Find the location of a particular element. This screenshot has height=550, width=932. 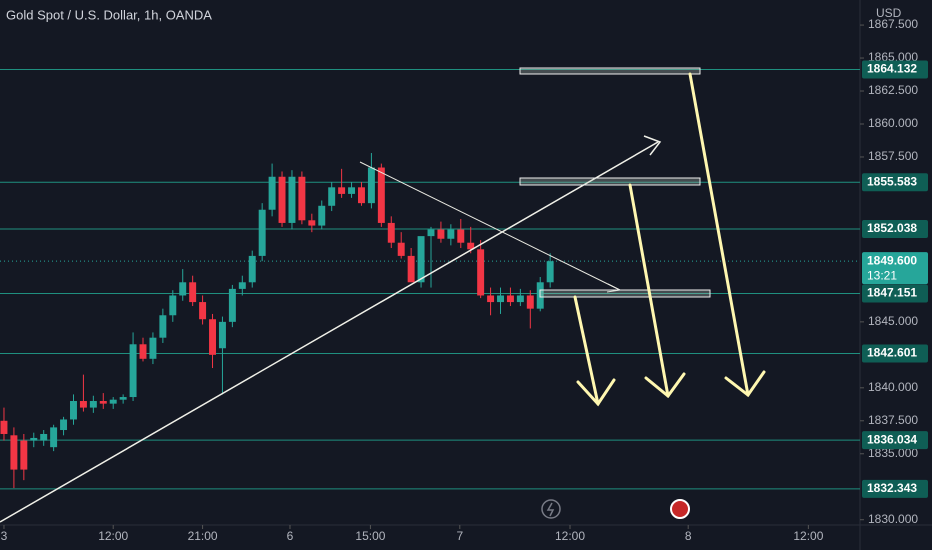

arrows is located at coordinates (669, 239).